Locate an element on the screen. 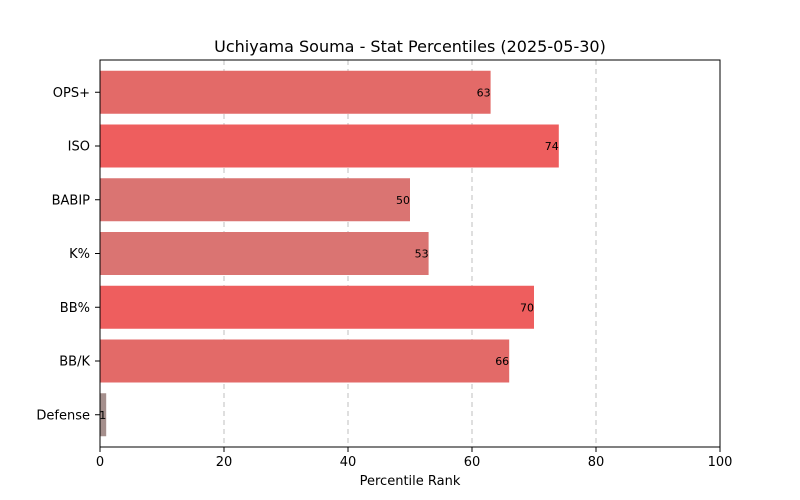 This screenshot has width=800, height=500. bar-value-label: 50 is located at coordinates (403, 200).